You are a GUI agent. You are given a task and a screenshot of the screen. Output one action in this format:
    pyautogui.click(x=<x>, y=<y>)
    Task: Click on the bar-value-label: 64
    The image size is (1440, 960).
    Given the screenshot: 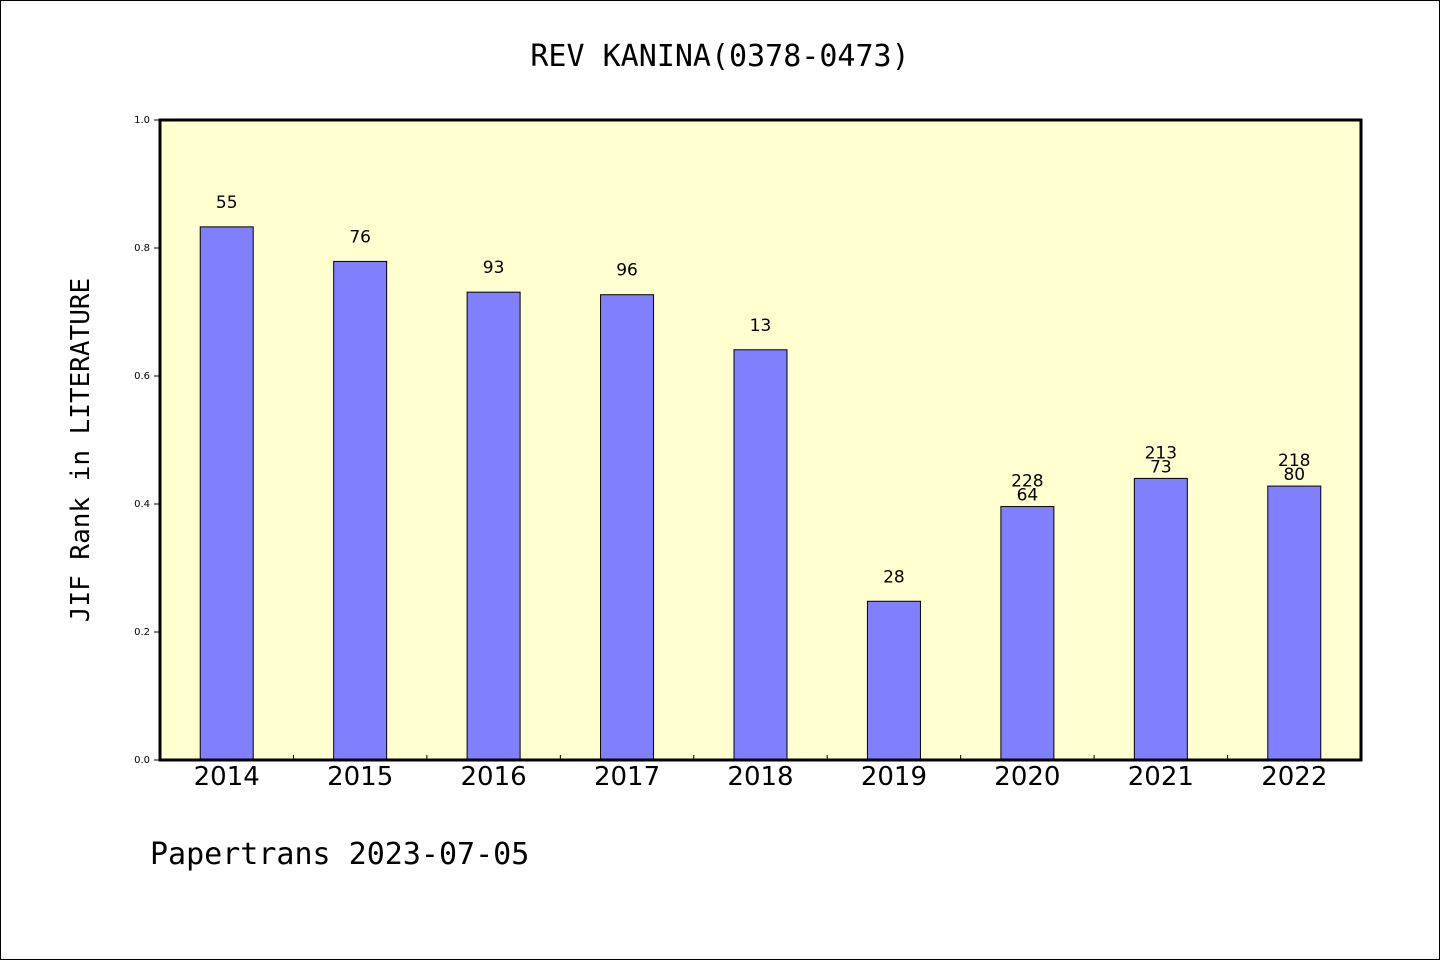 What is the action you would take?
    pyautogui.click(x=1028, y=496)
    